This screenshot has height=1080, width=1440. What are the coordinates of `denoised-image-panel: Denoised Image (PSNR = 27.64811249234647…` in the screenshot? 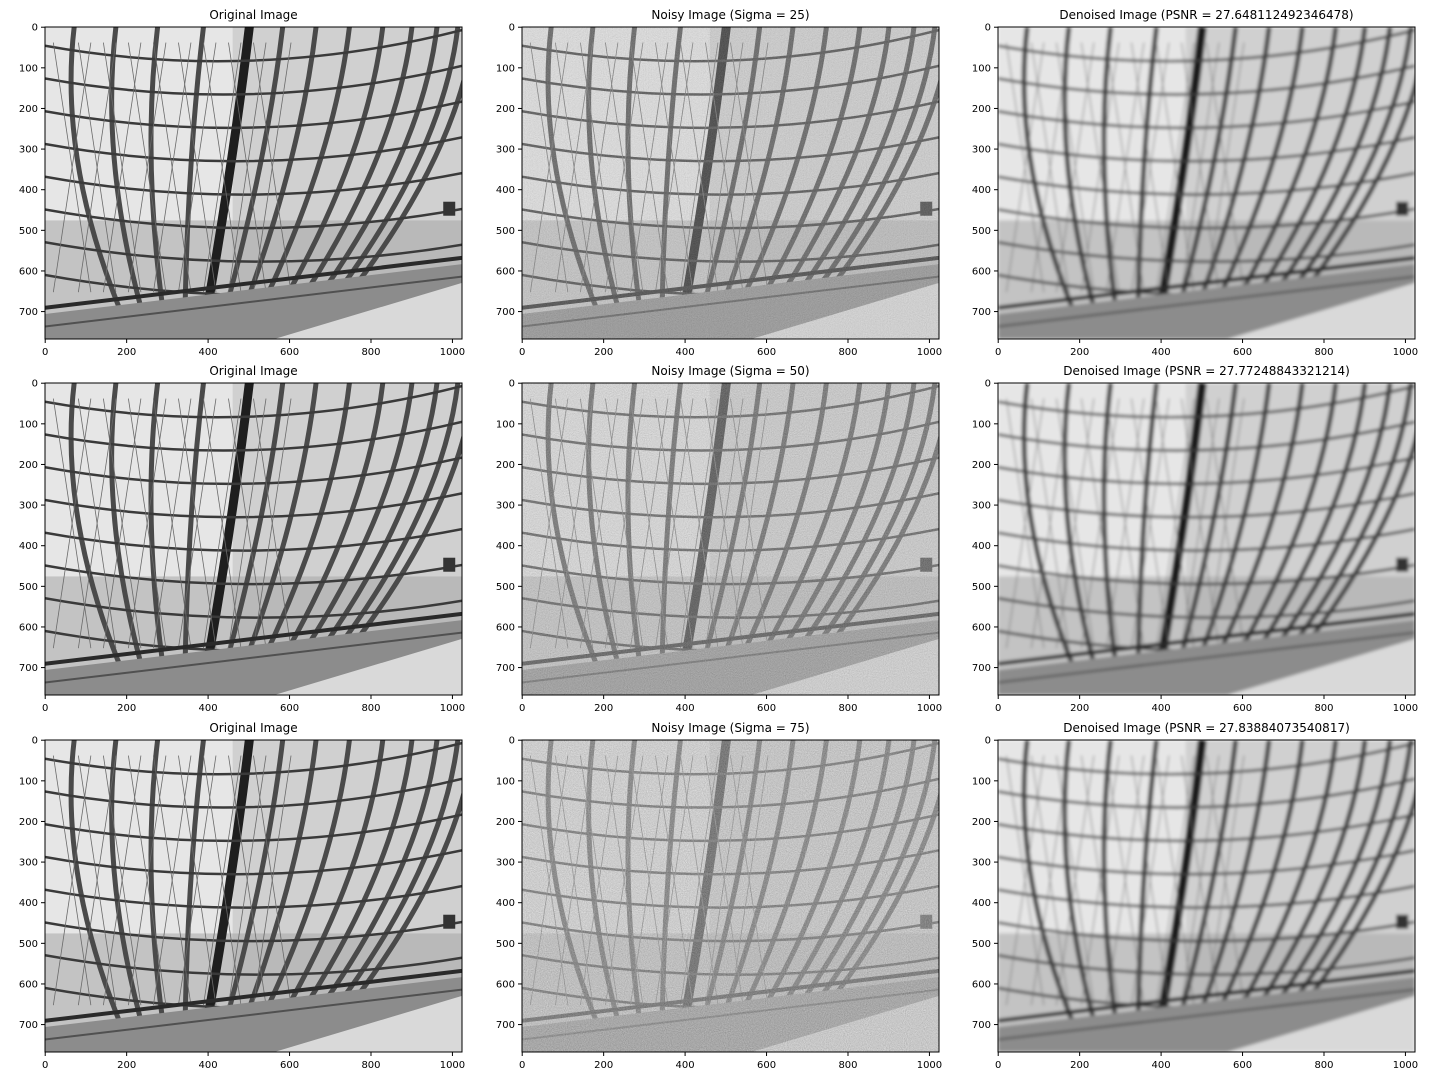 It's located at (1191, 183).